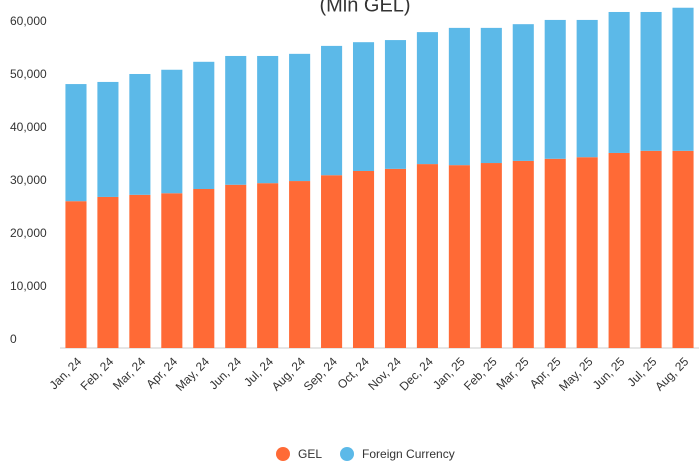 The width and height of the screenshot is (699, 464). What do you see at coordinates (480, 373) in the screenshot?
I see `x-tick-label: Feb, 25` at bounding box center [480, 373].